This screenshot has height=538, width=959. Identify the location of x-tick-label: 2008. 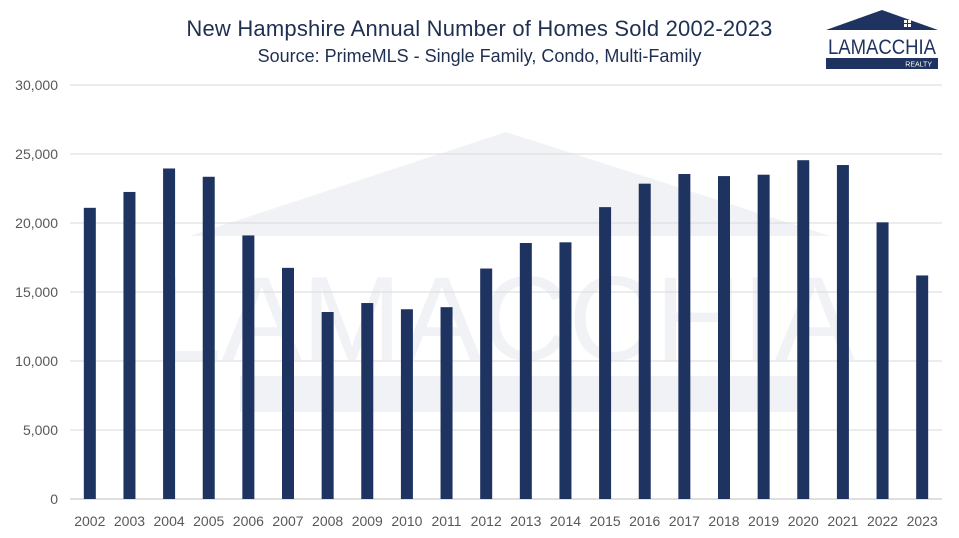
(327, 521).